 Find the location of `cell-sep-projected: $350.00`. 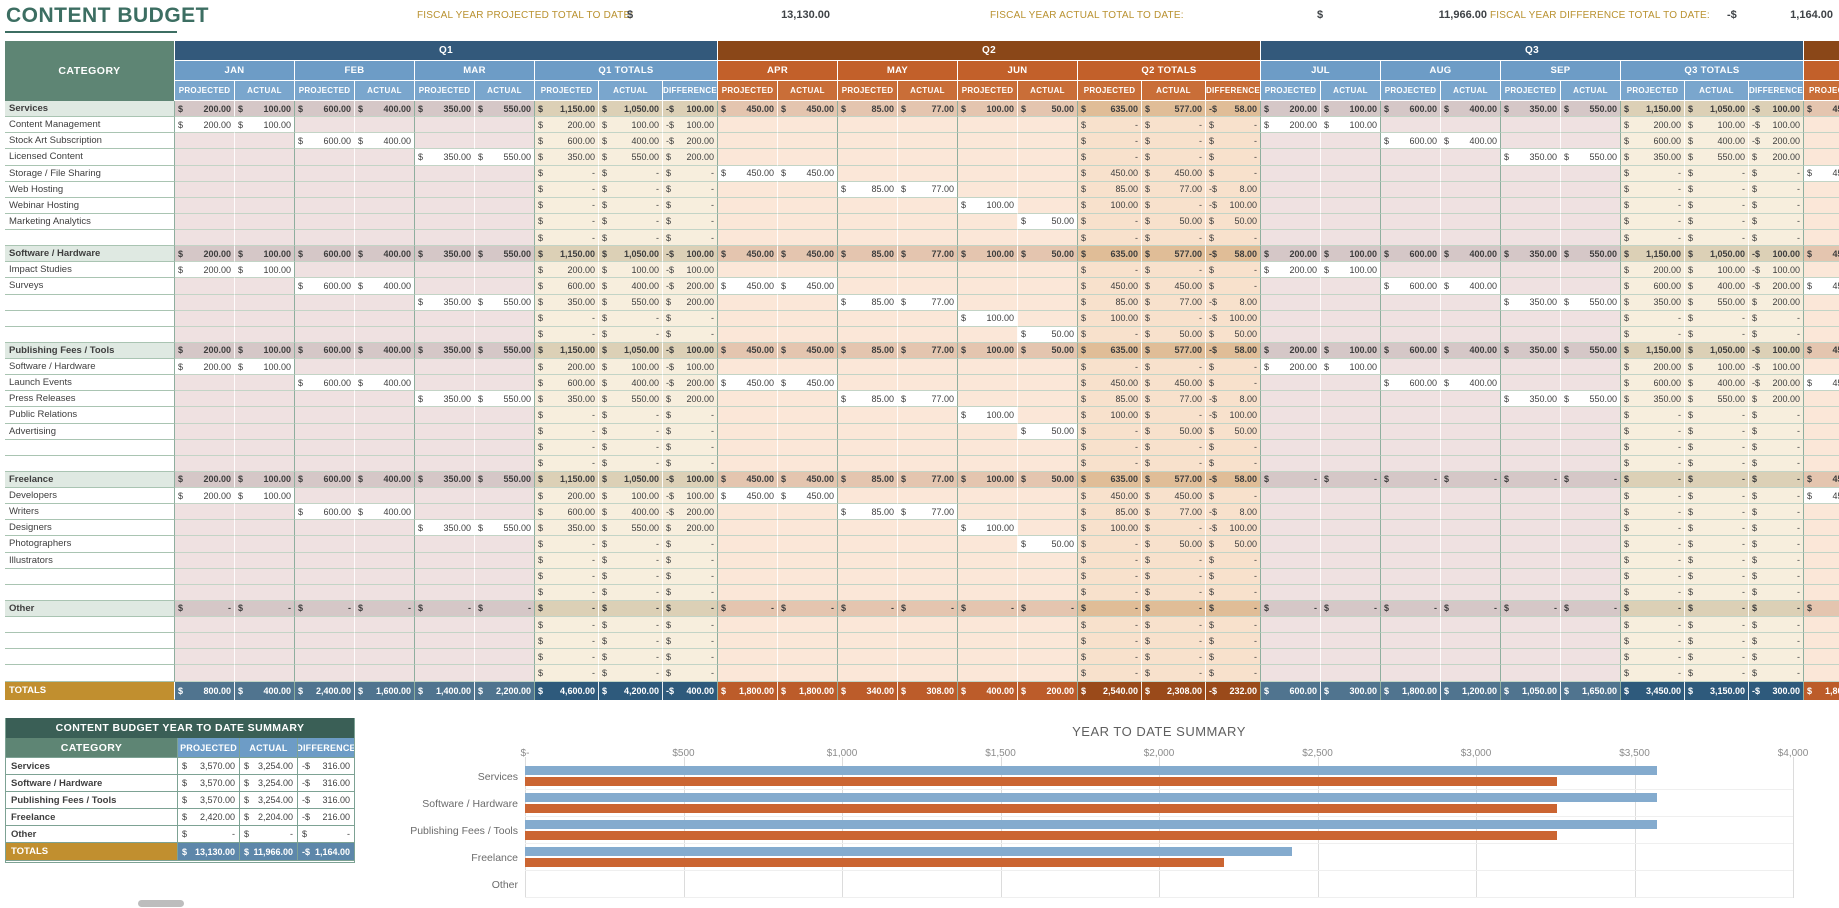

cell-sep-projected: $350.00 is located at coordinates (1531, 350).